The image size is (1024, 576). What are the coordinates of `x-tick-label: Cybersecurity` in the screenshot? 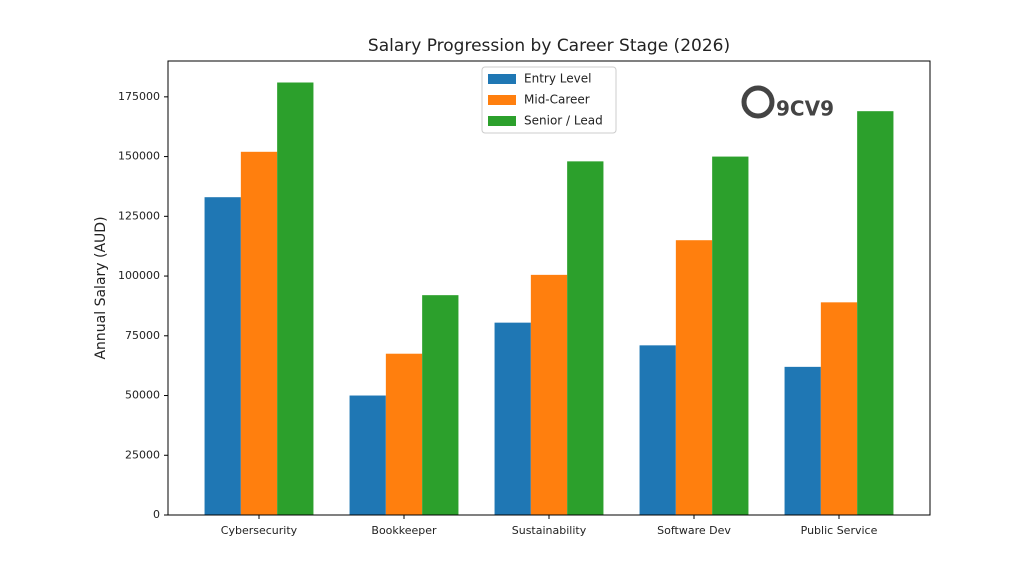 It's located at (259, 530).